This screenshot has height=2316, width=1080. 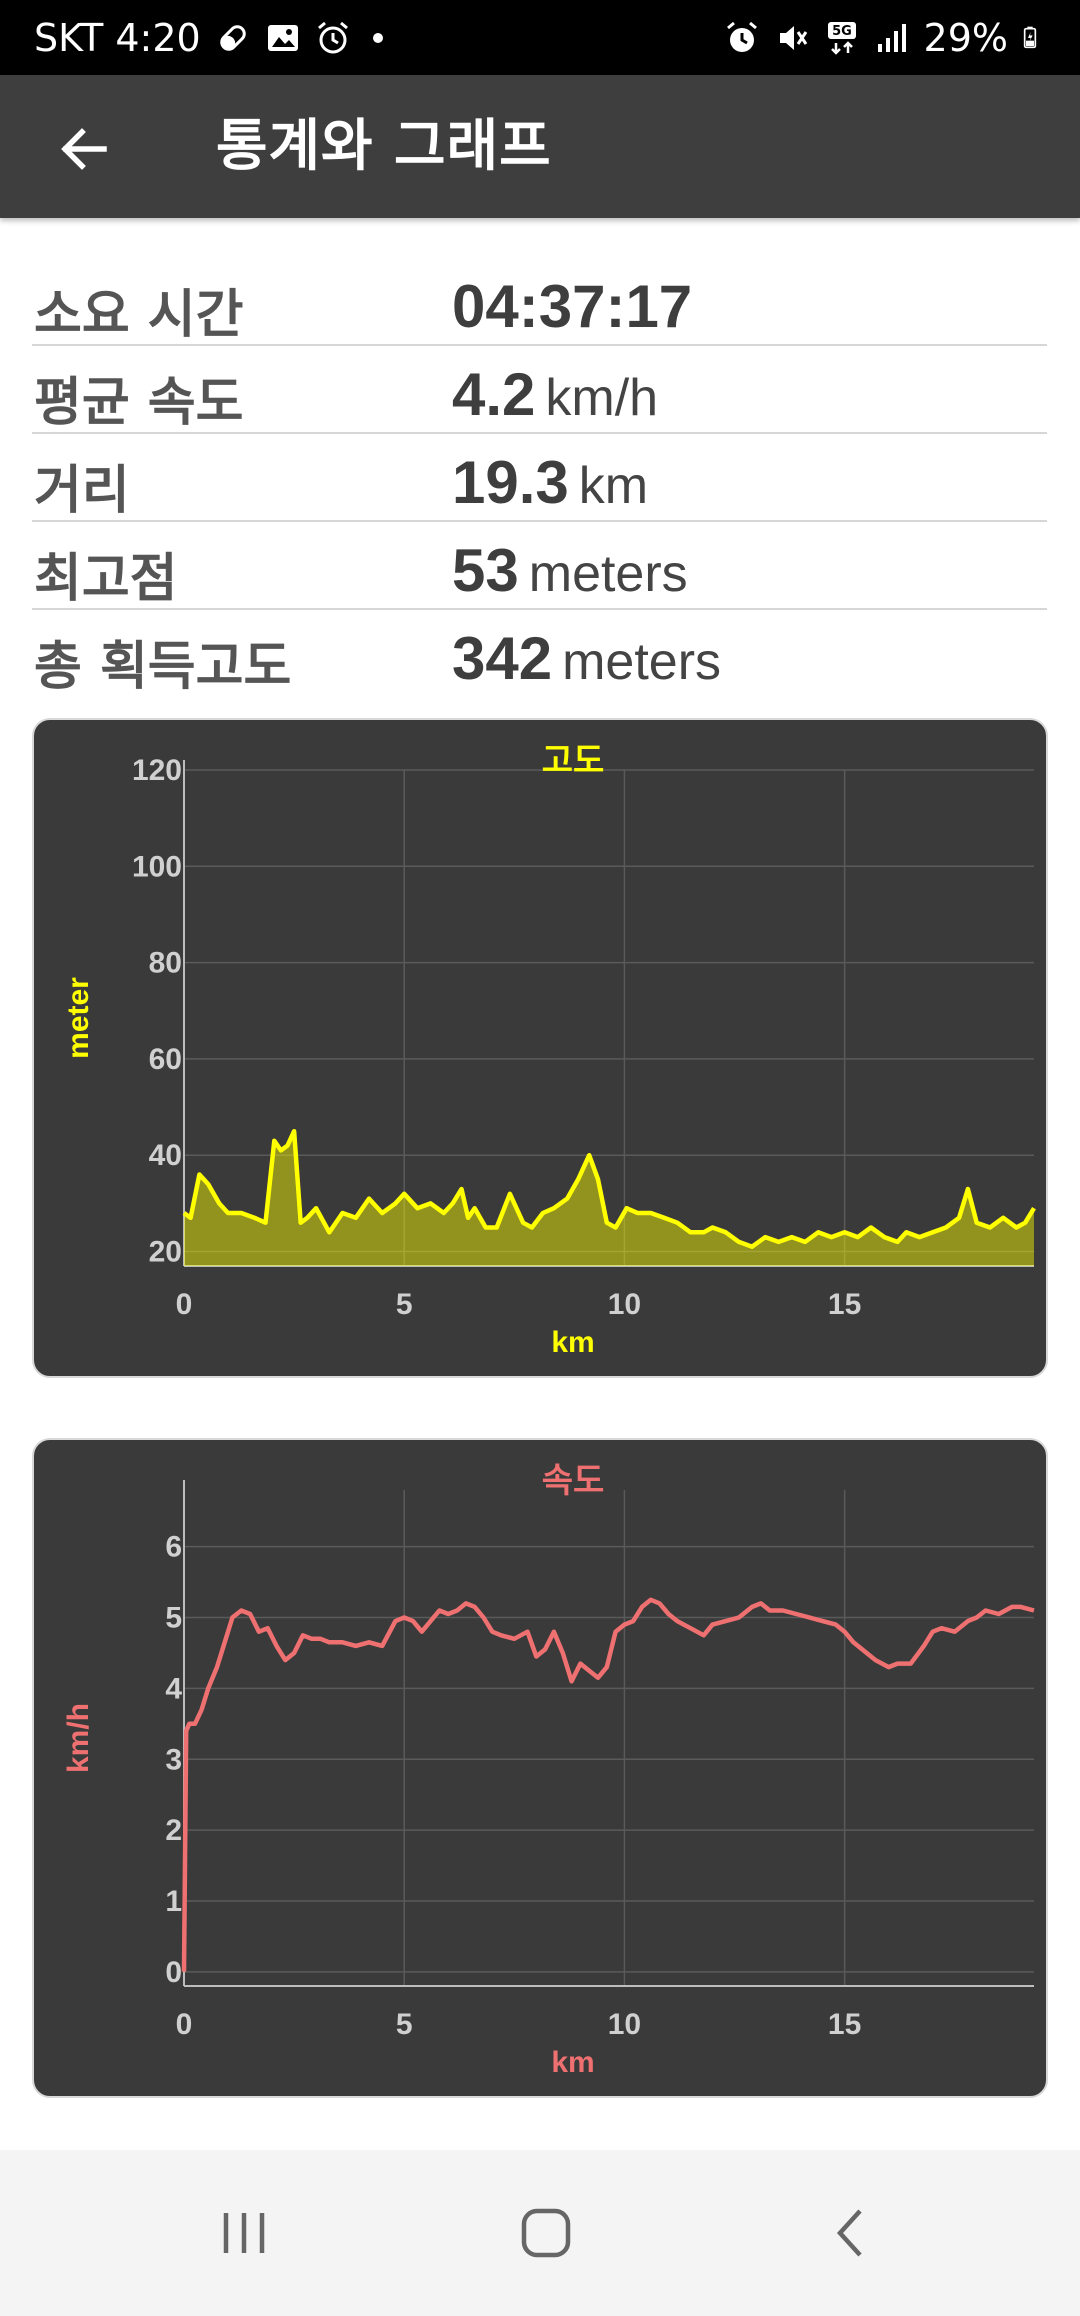 I want to click on stat-value: 04:37:17, so click(x=572, y=306).